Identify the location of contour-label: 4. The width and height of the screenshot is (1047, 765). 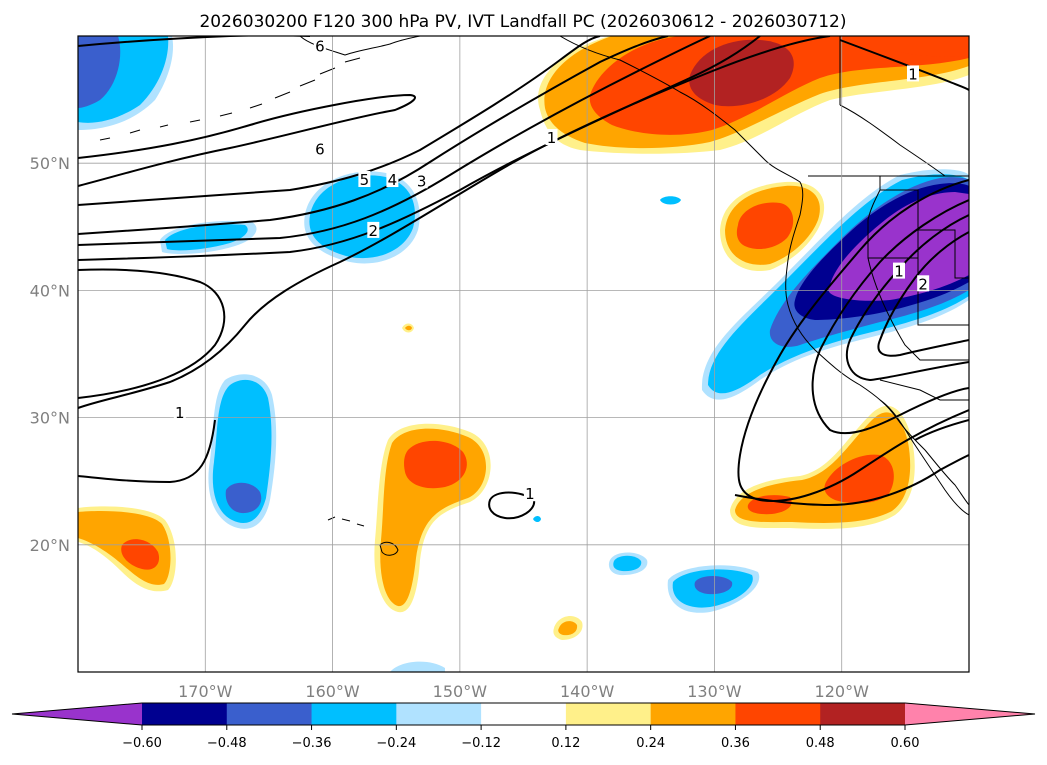
(393, 180).